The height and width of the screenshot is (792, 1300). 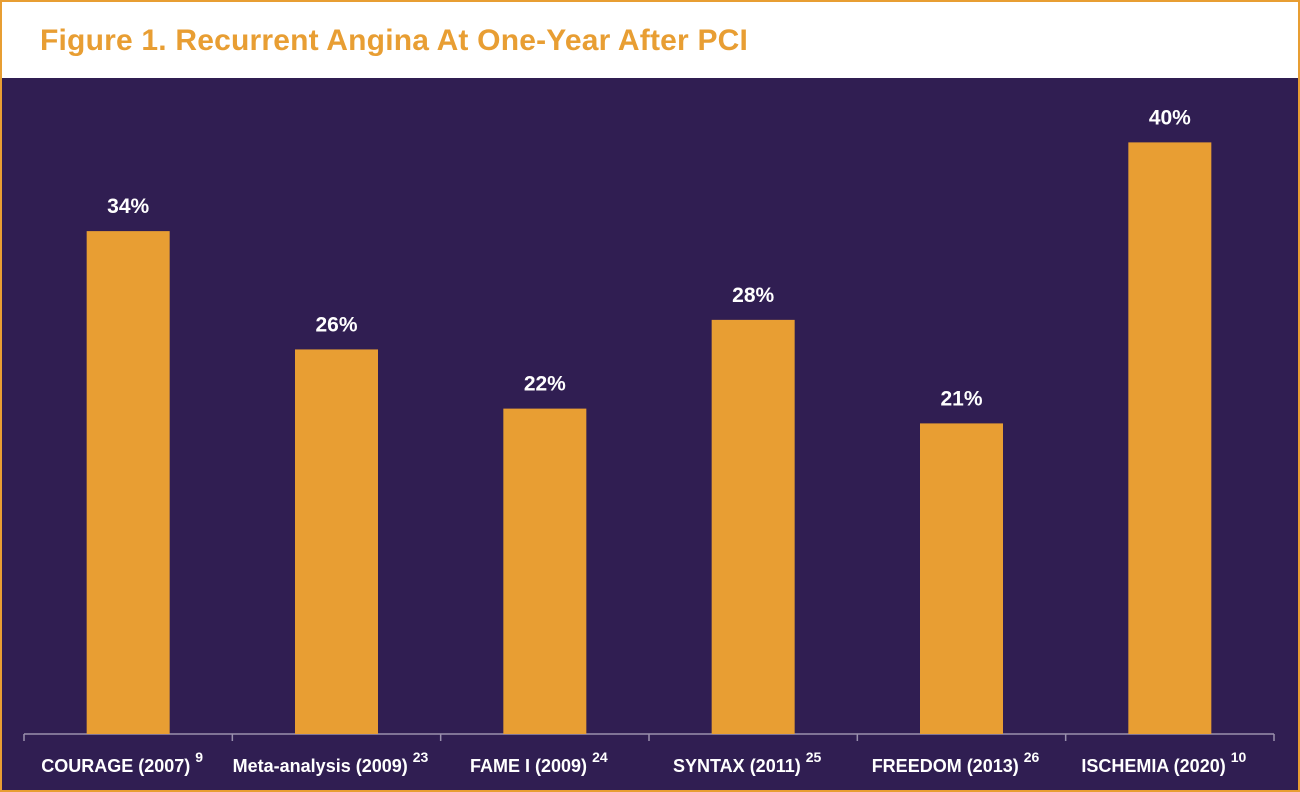 I want to click on reference-superscript: 25, so click(x=814, y=757).